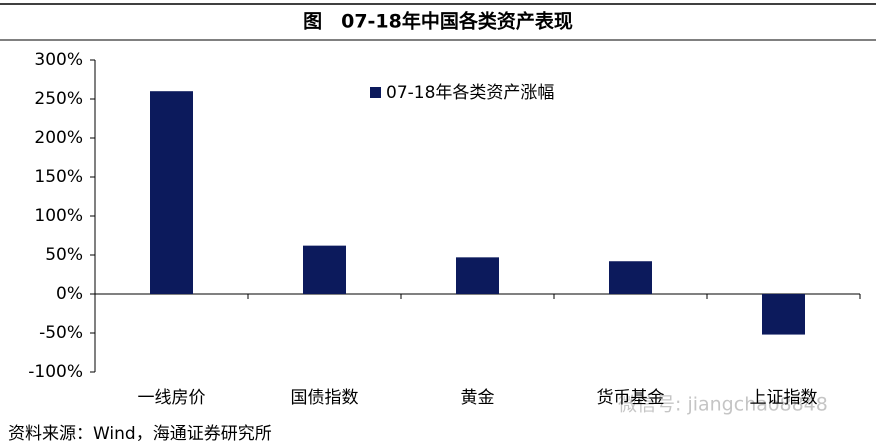 Image resolution: width=876 pixels, height=446 pixels. What do you see at coordinates (438, 21) in the screenshot?
I see `chart-title: 图 07-18年中国各类资产表现` at bounding box center [438, 21].